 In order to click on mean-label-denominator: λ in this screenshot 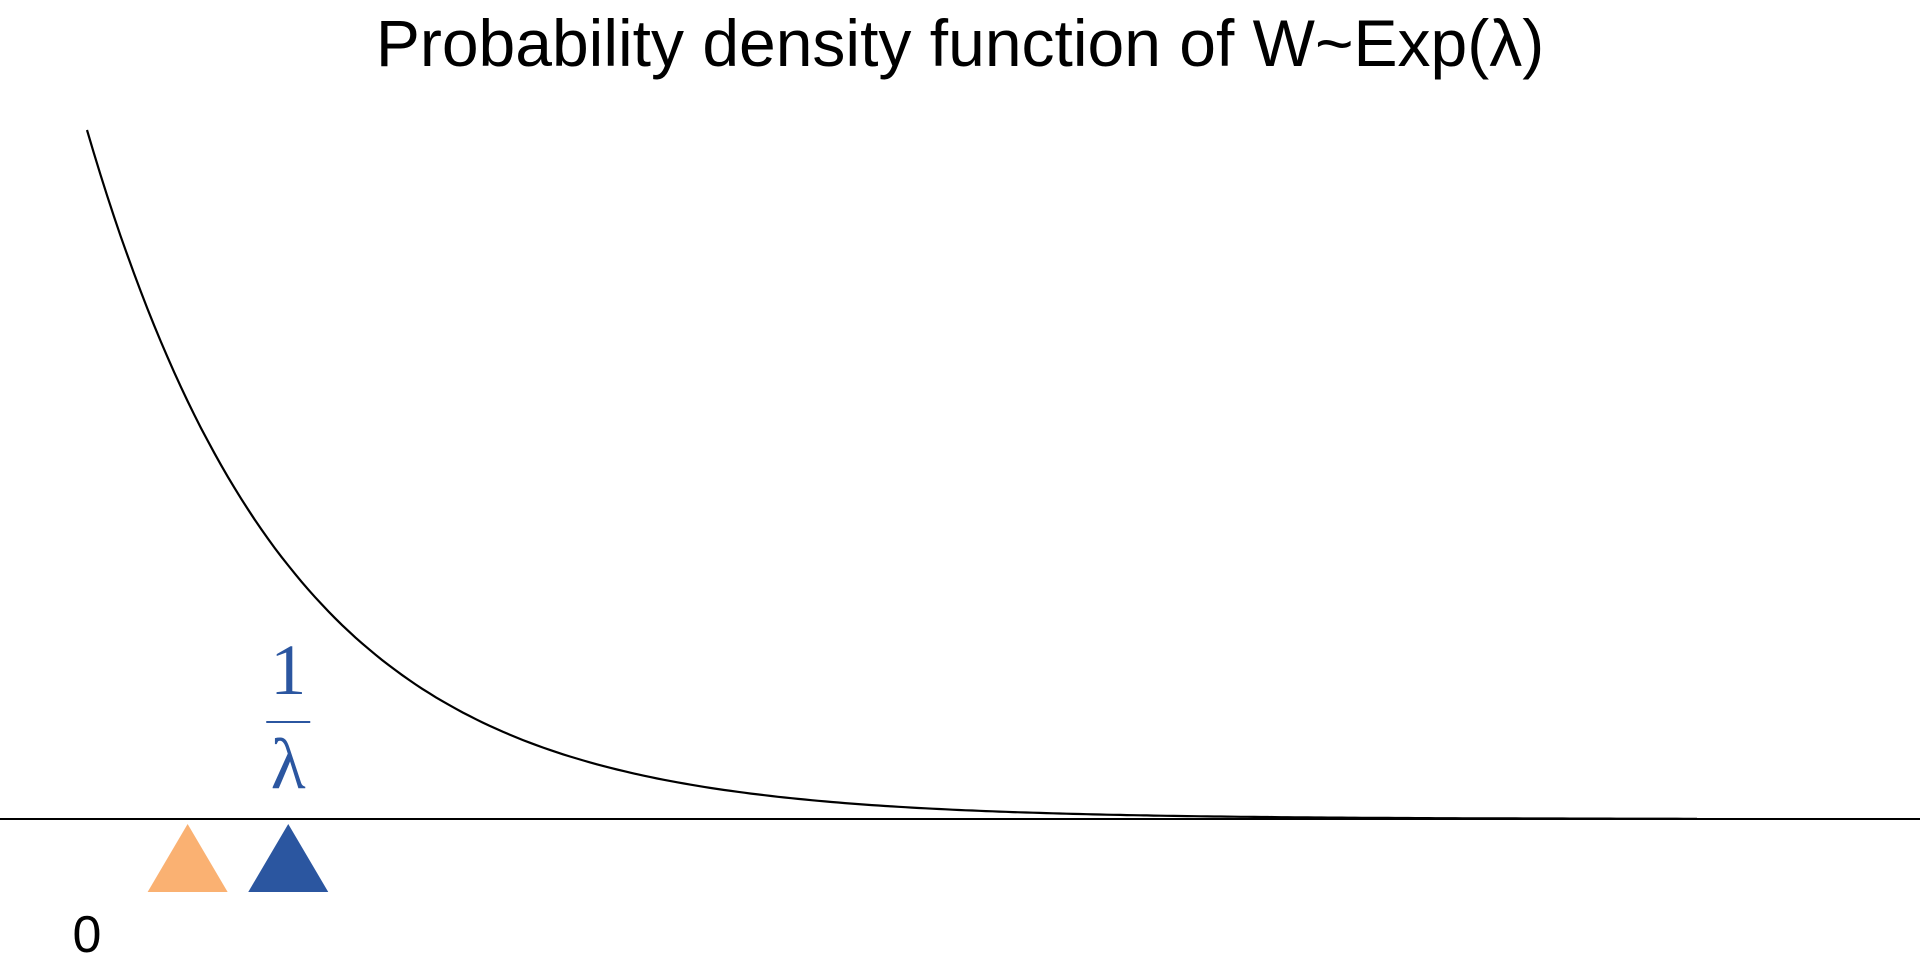, I will do `click(288, 764)`.